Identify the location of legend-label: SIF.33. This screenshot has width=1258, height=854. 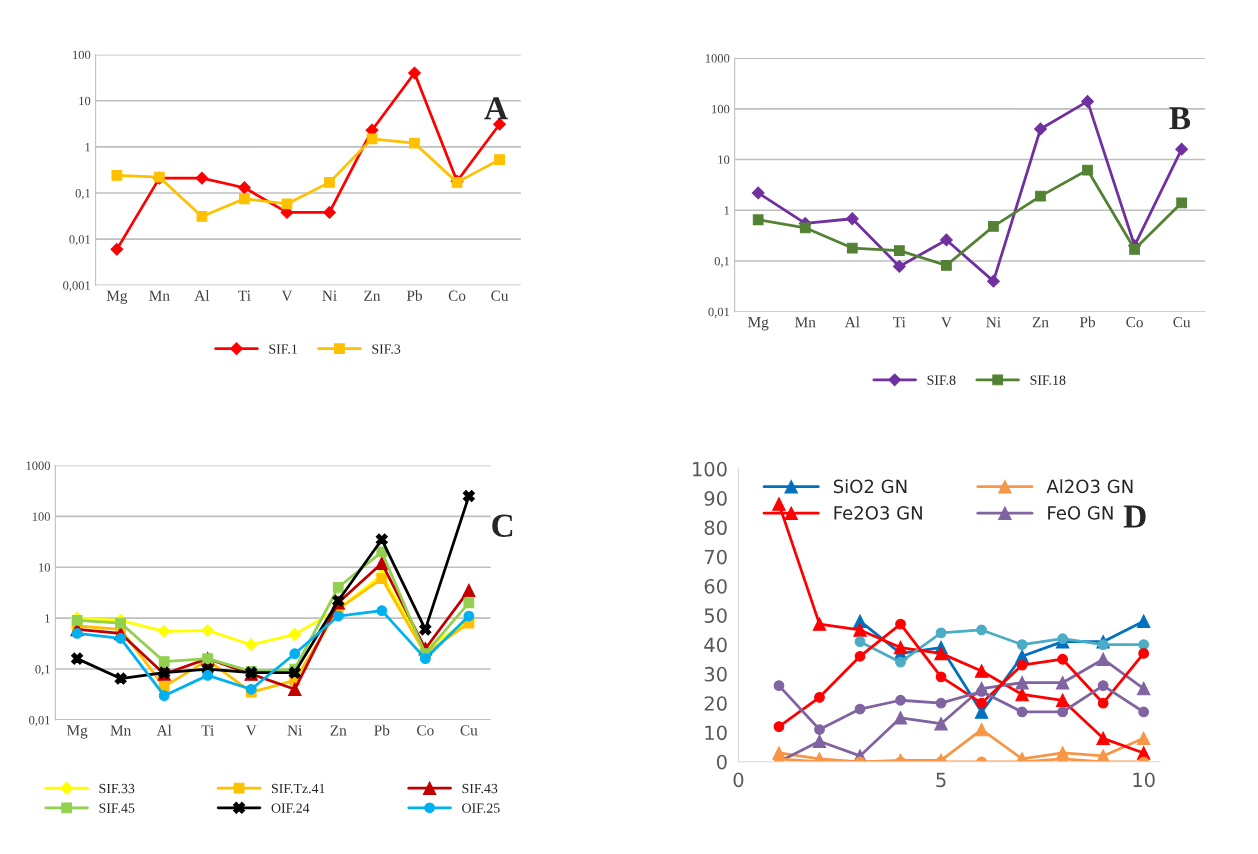
(117, 788).